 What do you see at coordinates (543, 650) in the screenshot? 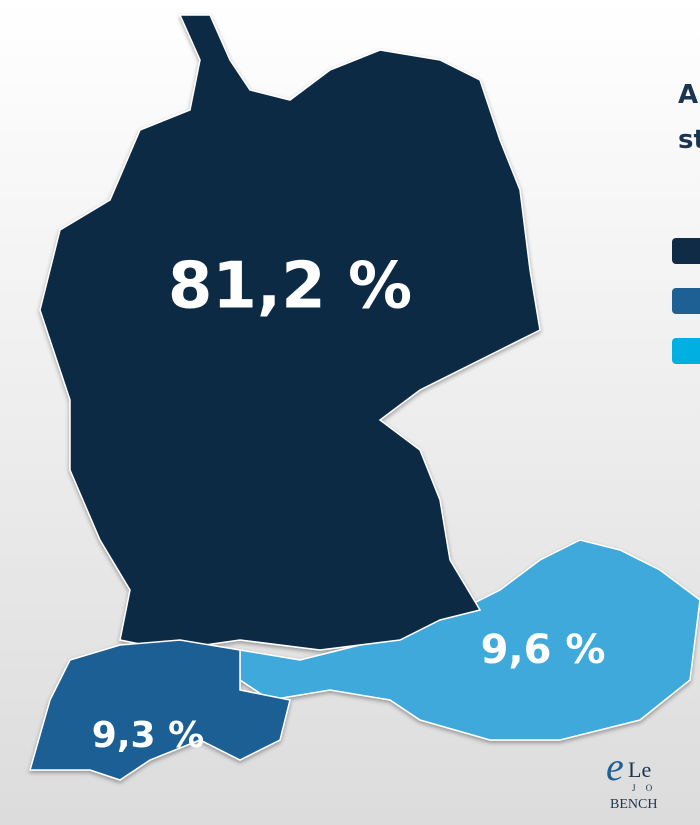
I see `region-label: 9,6 %` at bounding box center [543, 650].